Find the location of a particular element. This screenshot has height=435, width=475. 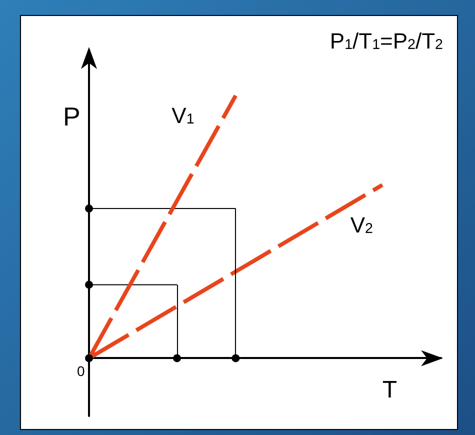

y-axis-title: P is located at coordinates (71, 117).